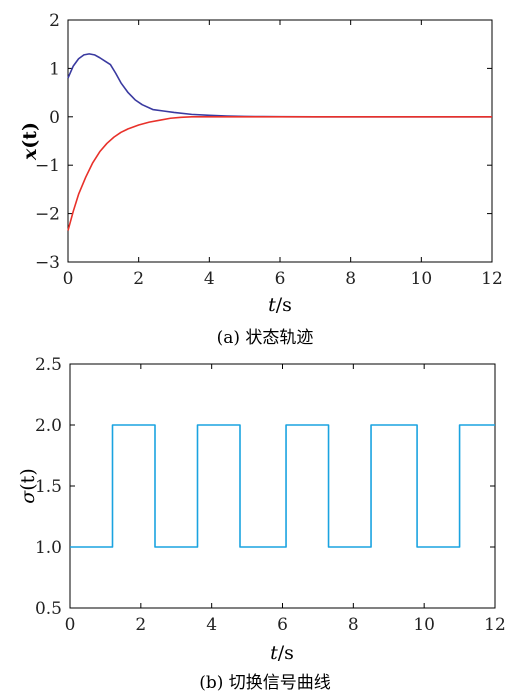 The height and width of the screenshot is (697, 530). I want to click on y-tick-label: −1, so click(47, 166).